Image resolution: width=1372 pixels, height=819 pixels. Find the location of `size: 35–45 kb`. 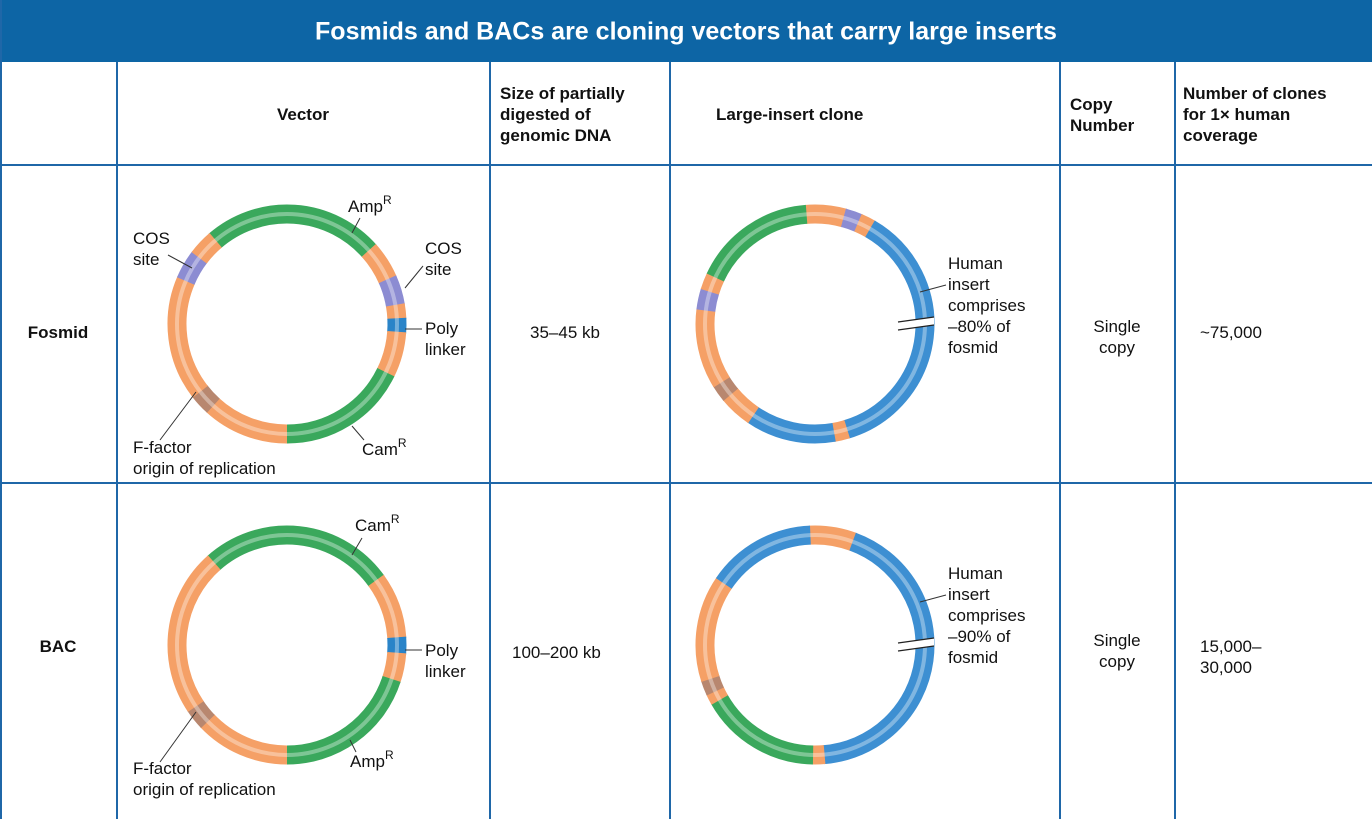

size: 35–45 kb is located at coordinates (565, 332).